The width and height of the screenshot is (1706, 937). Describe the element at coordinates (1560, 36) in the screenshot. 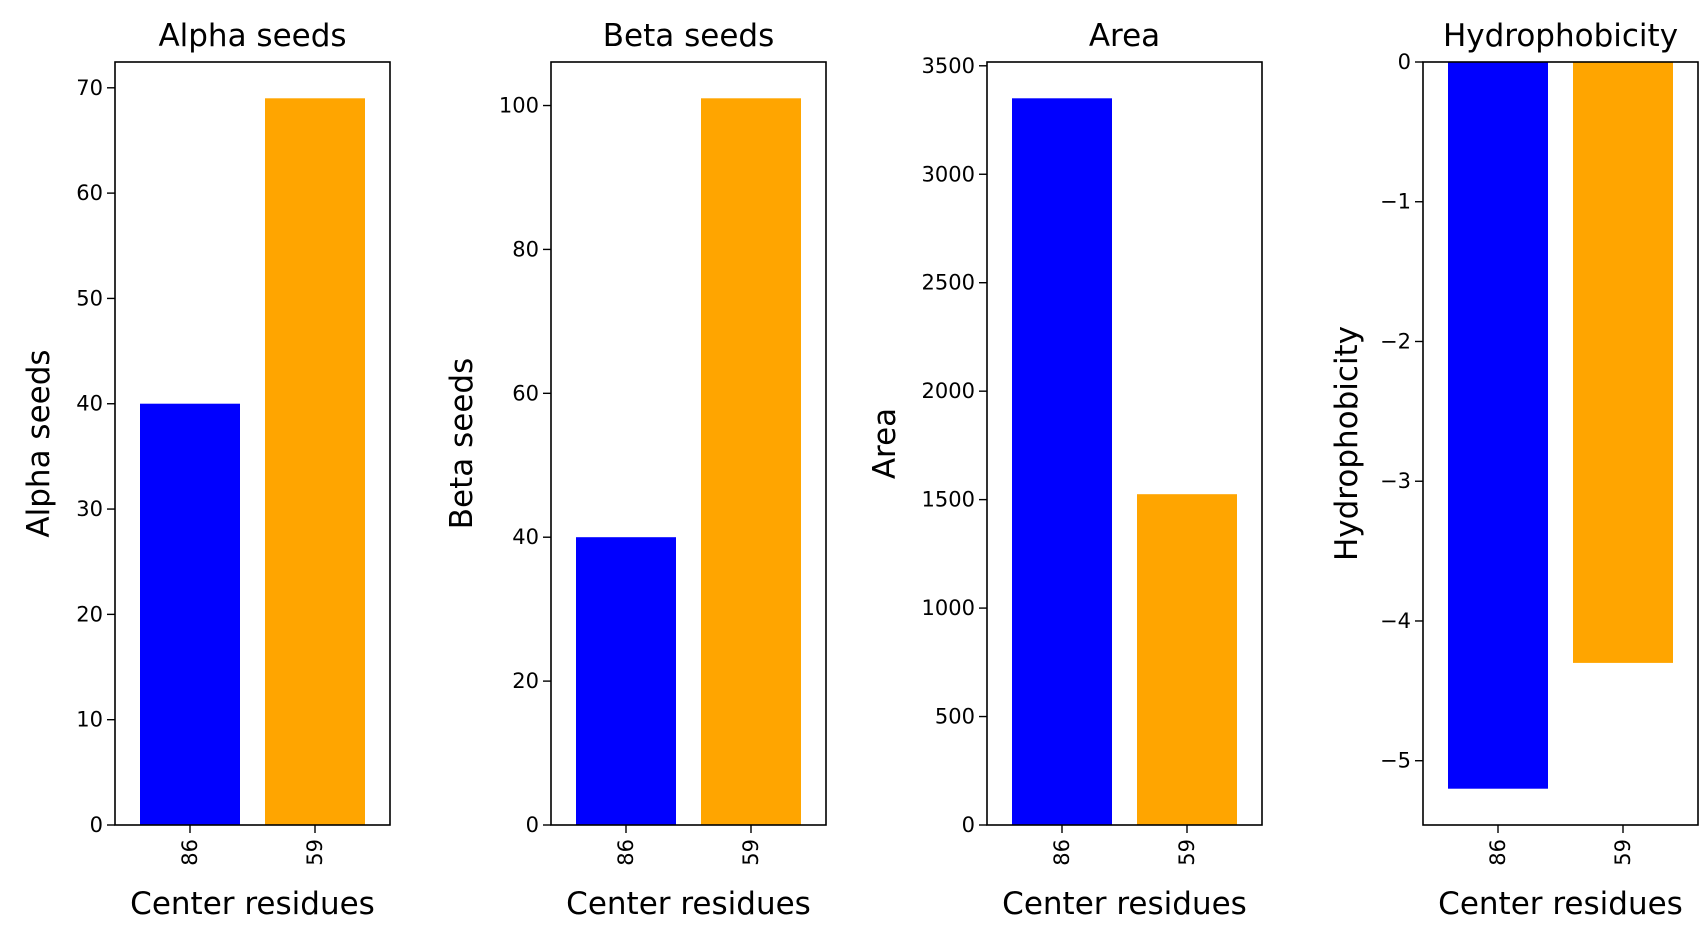

I see `chart-title: Hydrophobicity` at that location.